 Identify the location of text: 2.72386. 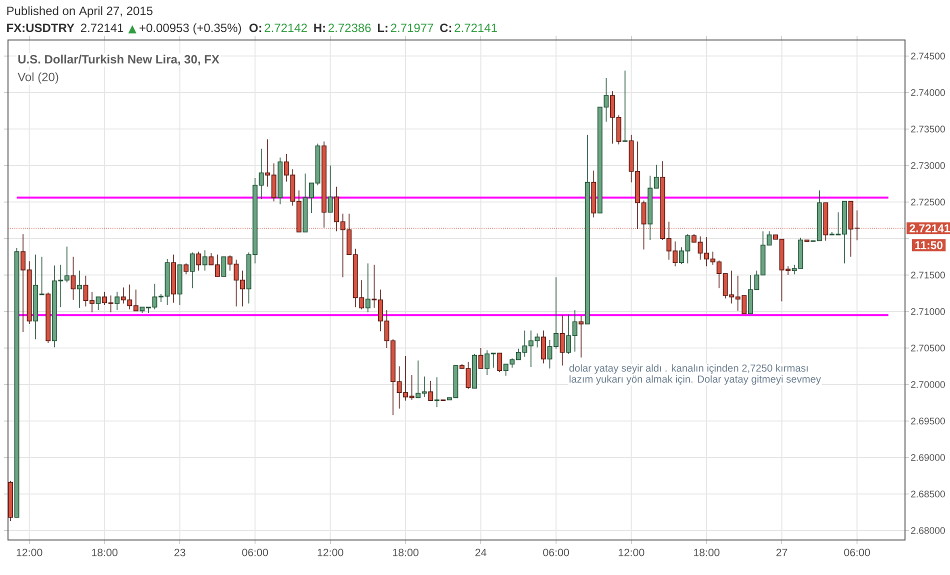
(349, 28).